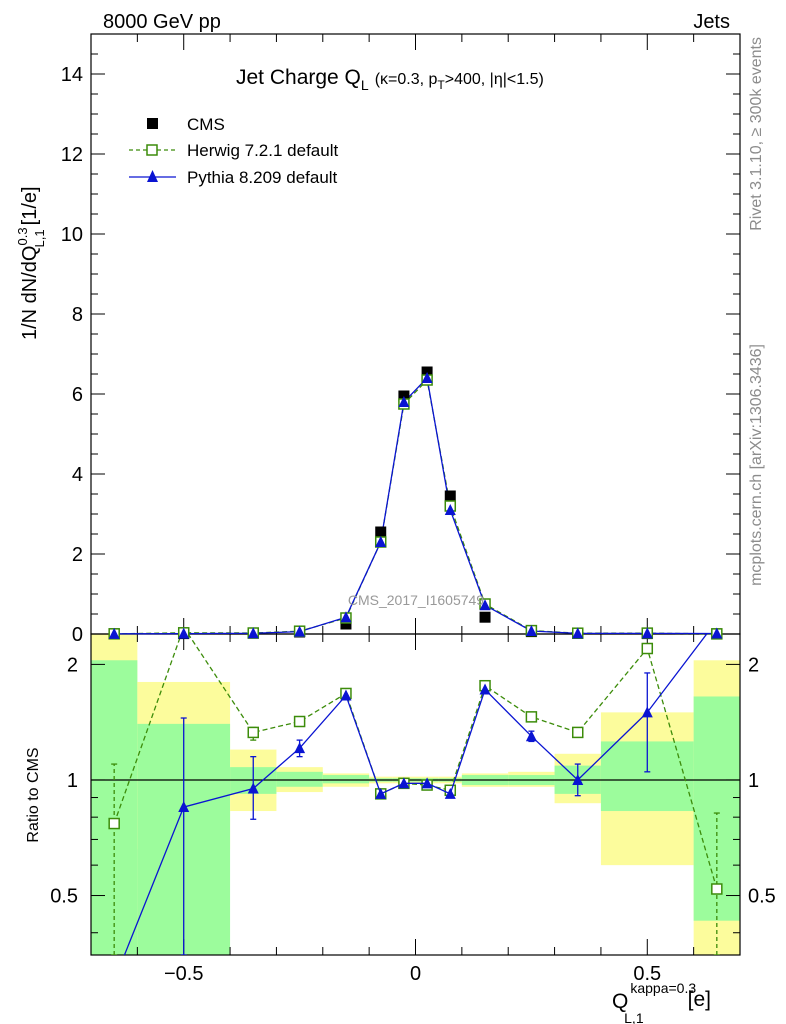 Image resolution: width=786 pixels, height=1024 pixels. Describe the element at coordinates (262, 177) in the screenshot. I see `legend-label-pythia: Pythia 8.209 default` at that location.